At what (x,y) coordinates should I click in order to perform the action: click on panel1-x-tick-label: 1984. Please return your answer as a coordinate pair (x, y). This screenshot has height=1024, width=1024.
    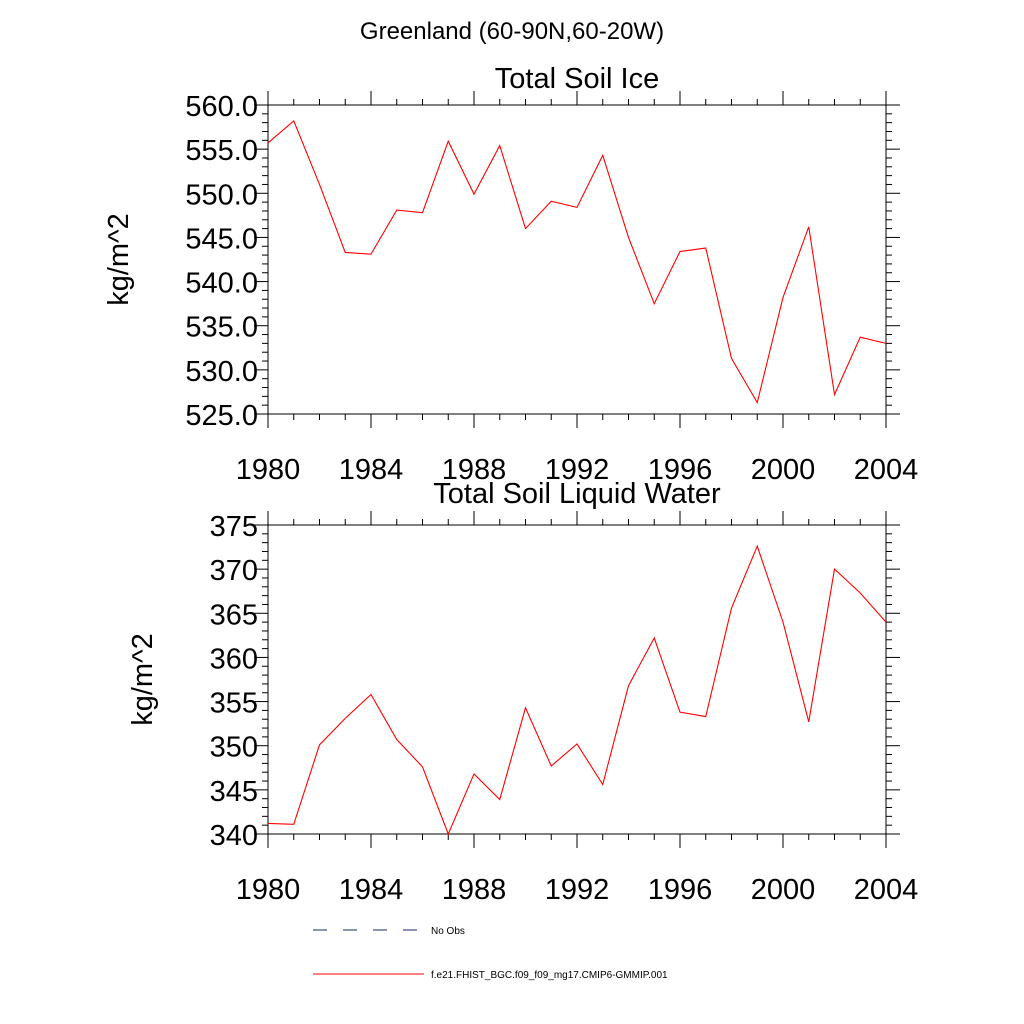
    Looking at the image, I should click on (371, 470).